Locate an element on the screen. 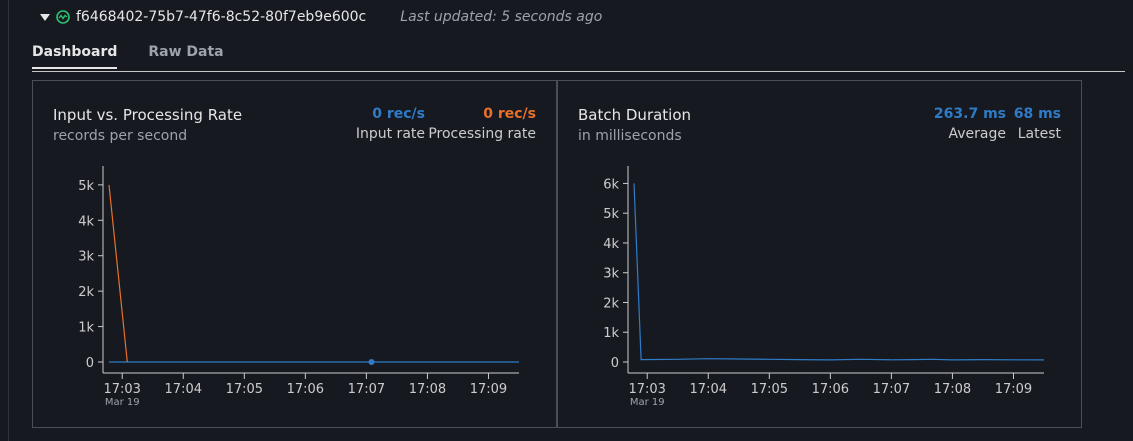  processing-rate-label: Processing rate is located at coordinates (482, 134).